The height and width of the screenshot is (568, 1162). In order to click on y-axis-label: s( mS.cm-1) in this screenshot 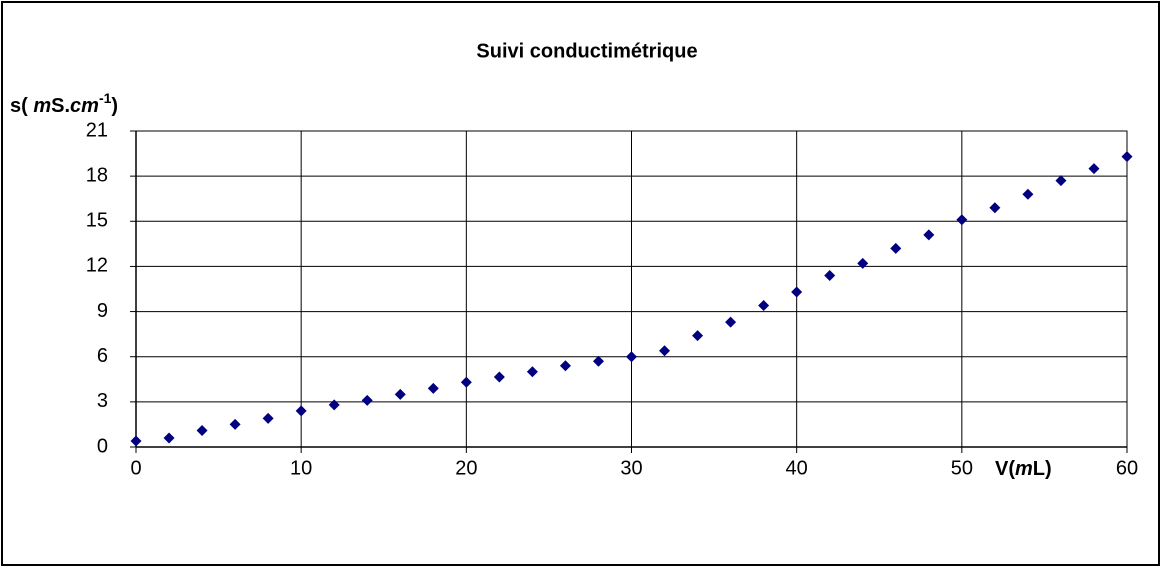, I will do `click(64, 104)`.